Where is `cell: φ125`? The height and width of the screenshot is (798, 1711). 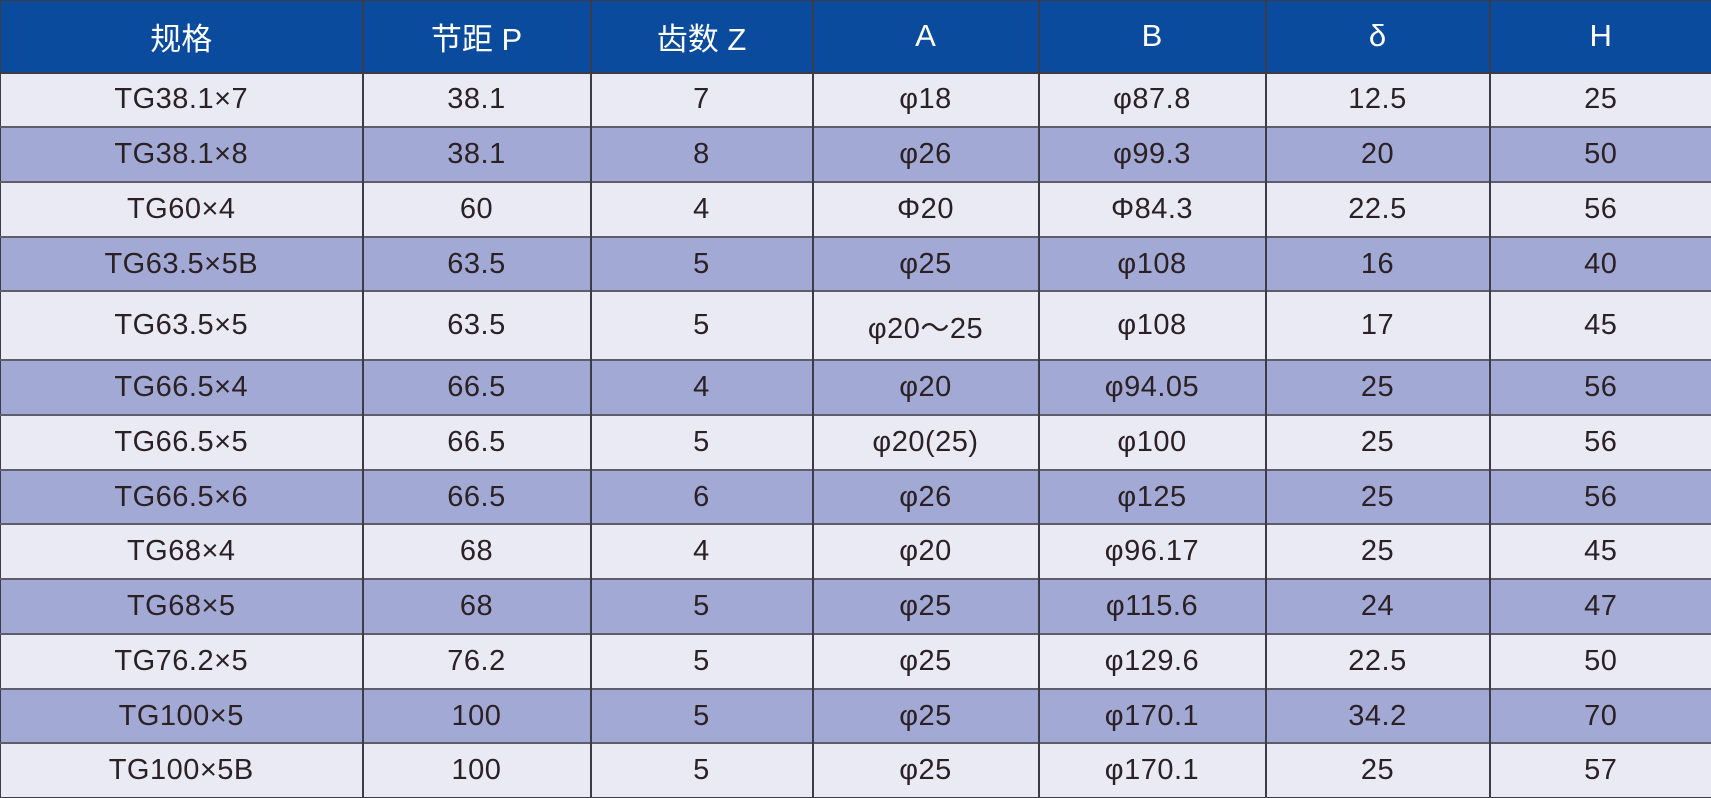 cell: φ125 is located at coordinates (1151, 496).